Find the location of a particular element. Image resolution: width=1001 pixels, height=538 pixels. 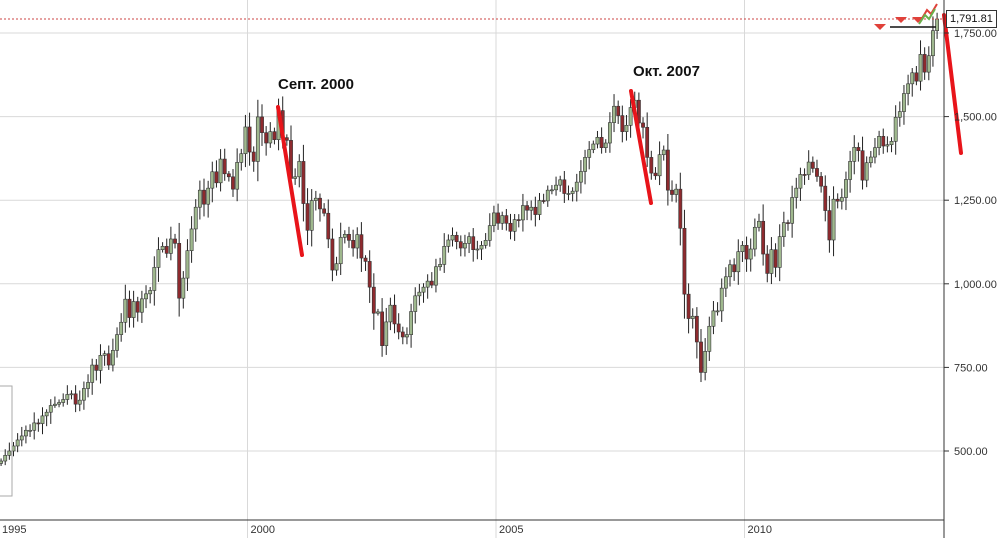

y-tick-label: 1,500.00 is located at coordinates (975, 118).